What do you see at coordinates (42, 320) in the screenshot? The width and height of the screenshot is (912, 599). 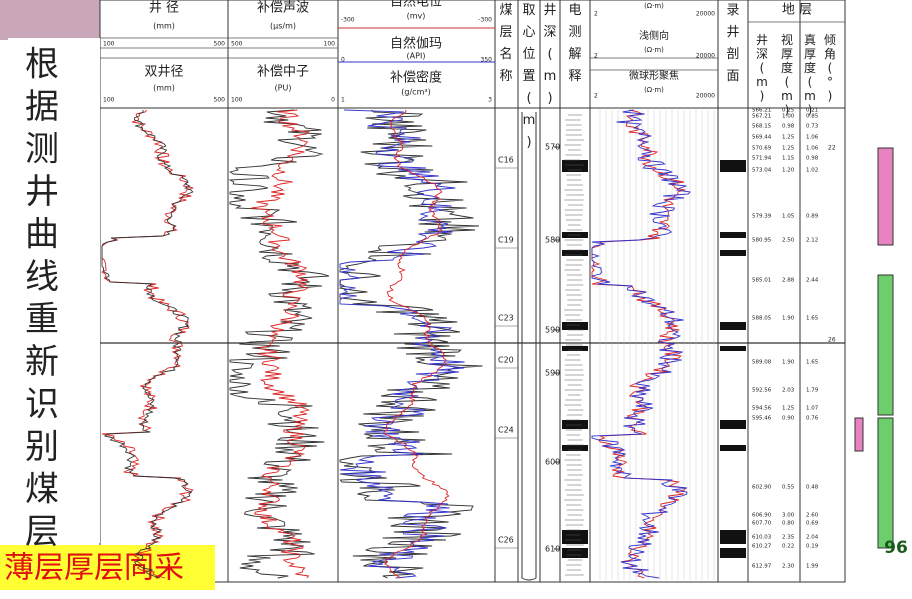 I see `side-title-char: 重` at bounding box center [42, 320].